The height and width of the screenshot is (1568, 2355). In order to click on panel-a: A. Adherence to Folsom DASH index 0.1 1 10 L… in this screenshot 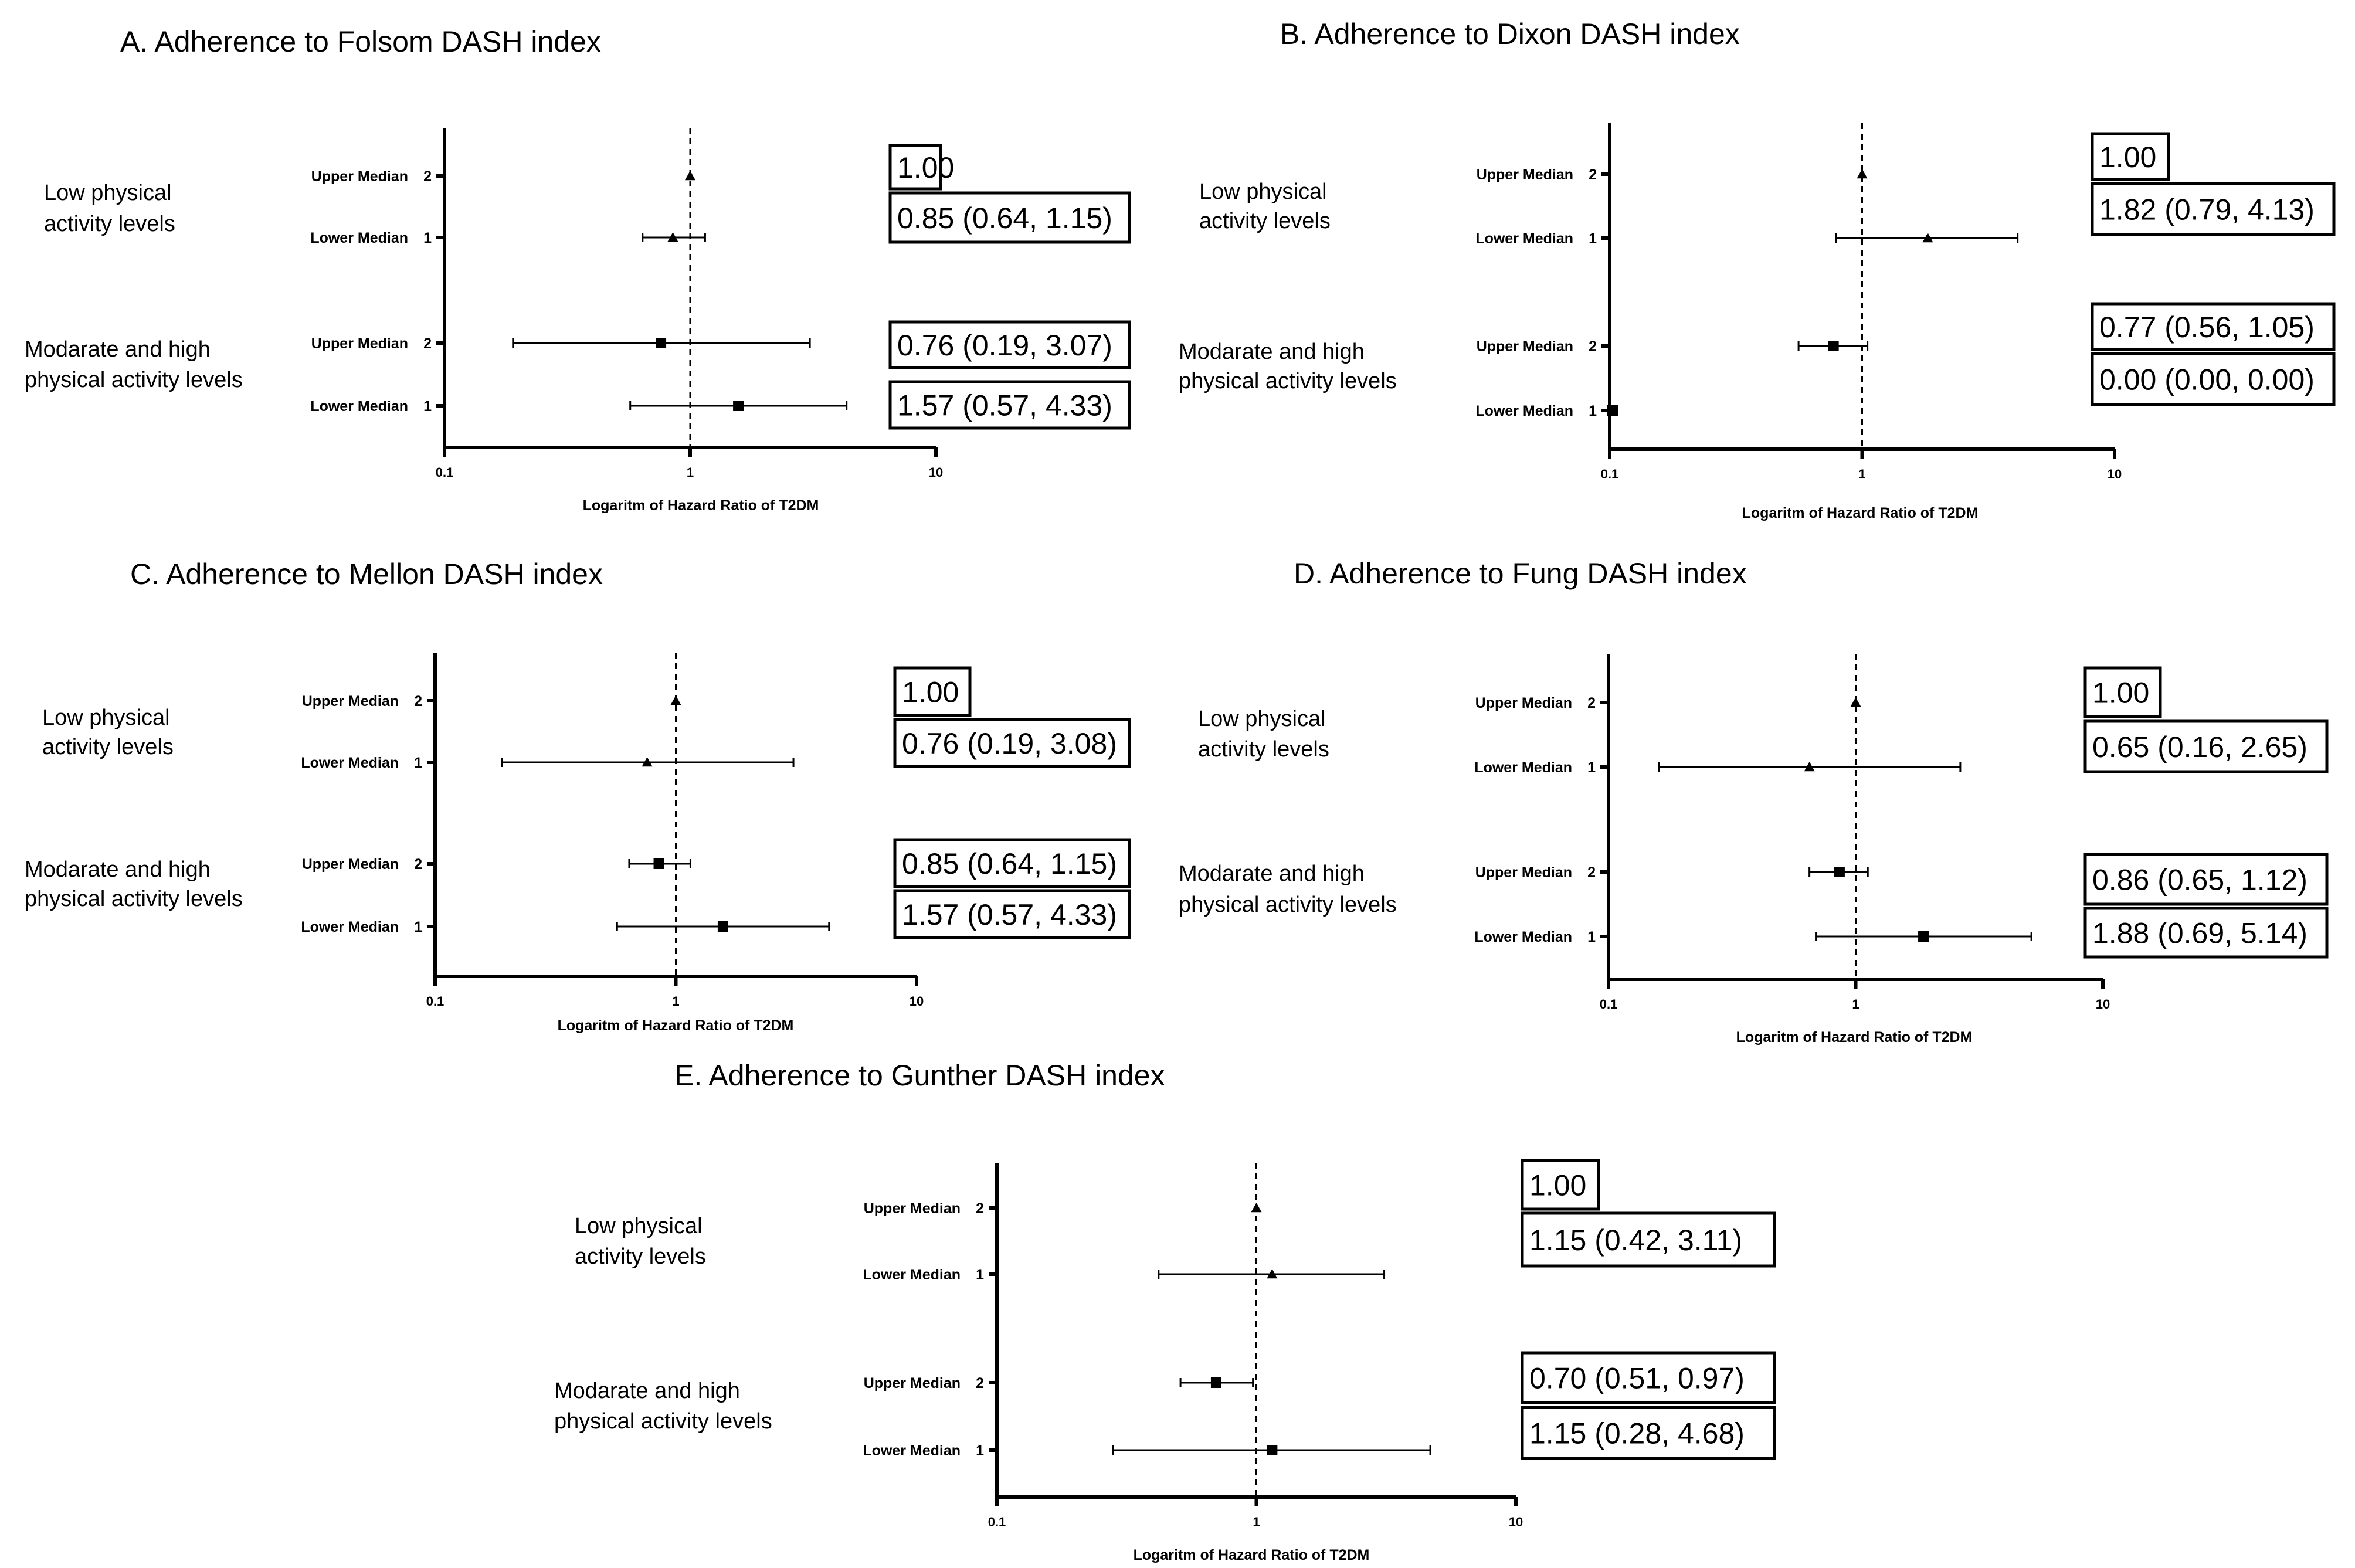, I will do `click(578, 269)`.